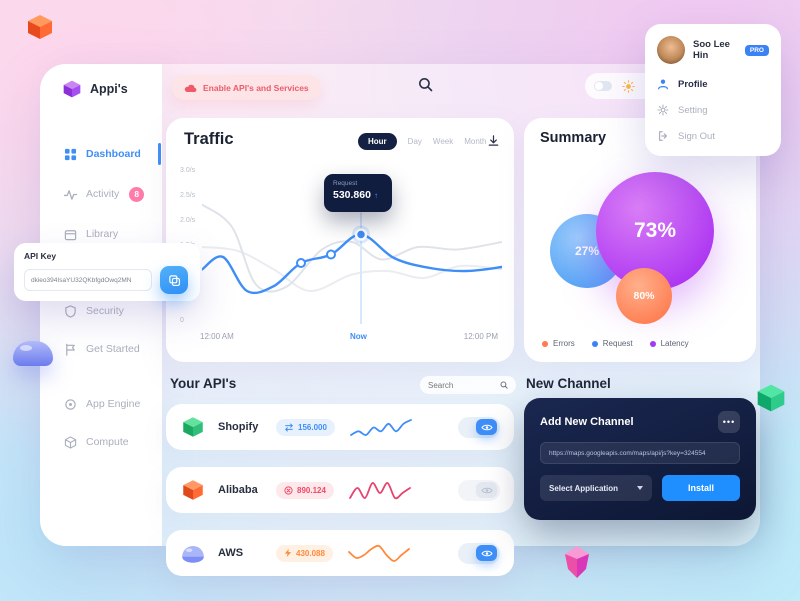 The height and width of the screenshot is (601, 800). I want to click on profile-name: Soo Lee Hin, so click(711, 50).